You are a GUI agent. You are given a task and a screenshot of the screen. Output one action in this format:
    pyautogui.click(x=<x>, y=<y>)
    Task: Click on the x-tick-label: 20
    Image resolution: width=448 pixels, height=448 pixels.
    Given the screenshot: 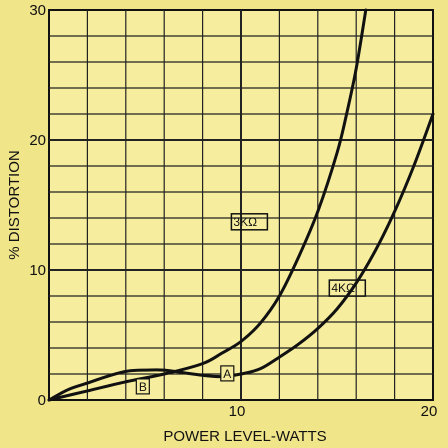 What is the action you would take?
    pyautogui.click(x=429, y=411)
    